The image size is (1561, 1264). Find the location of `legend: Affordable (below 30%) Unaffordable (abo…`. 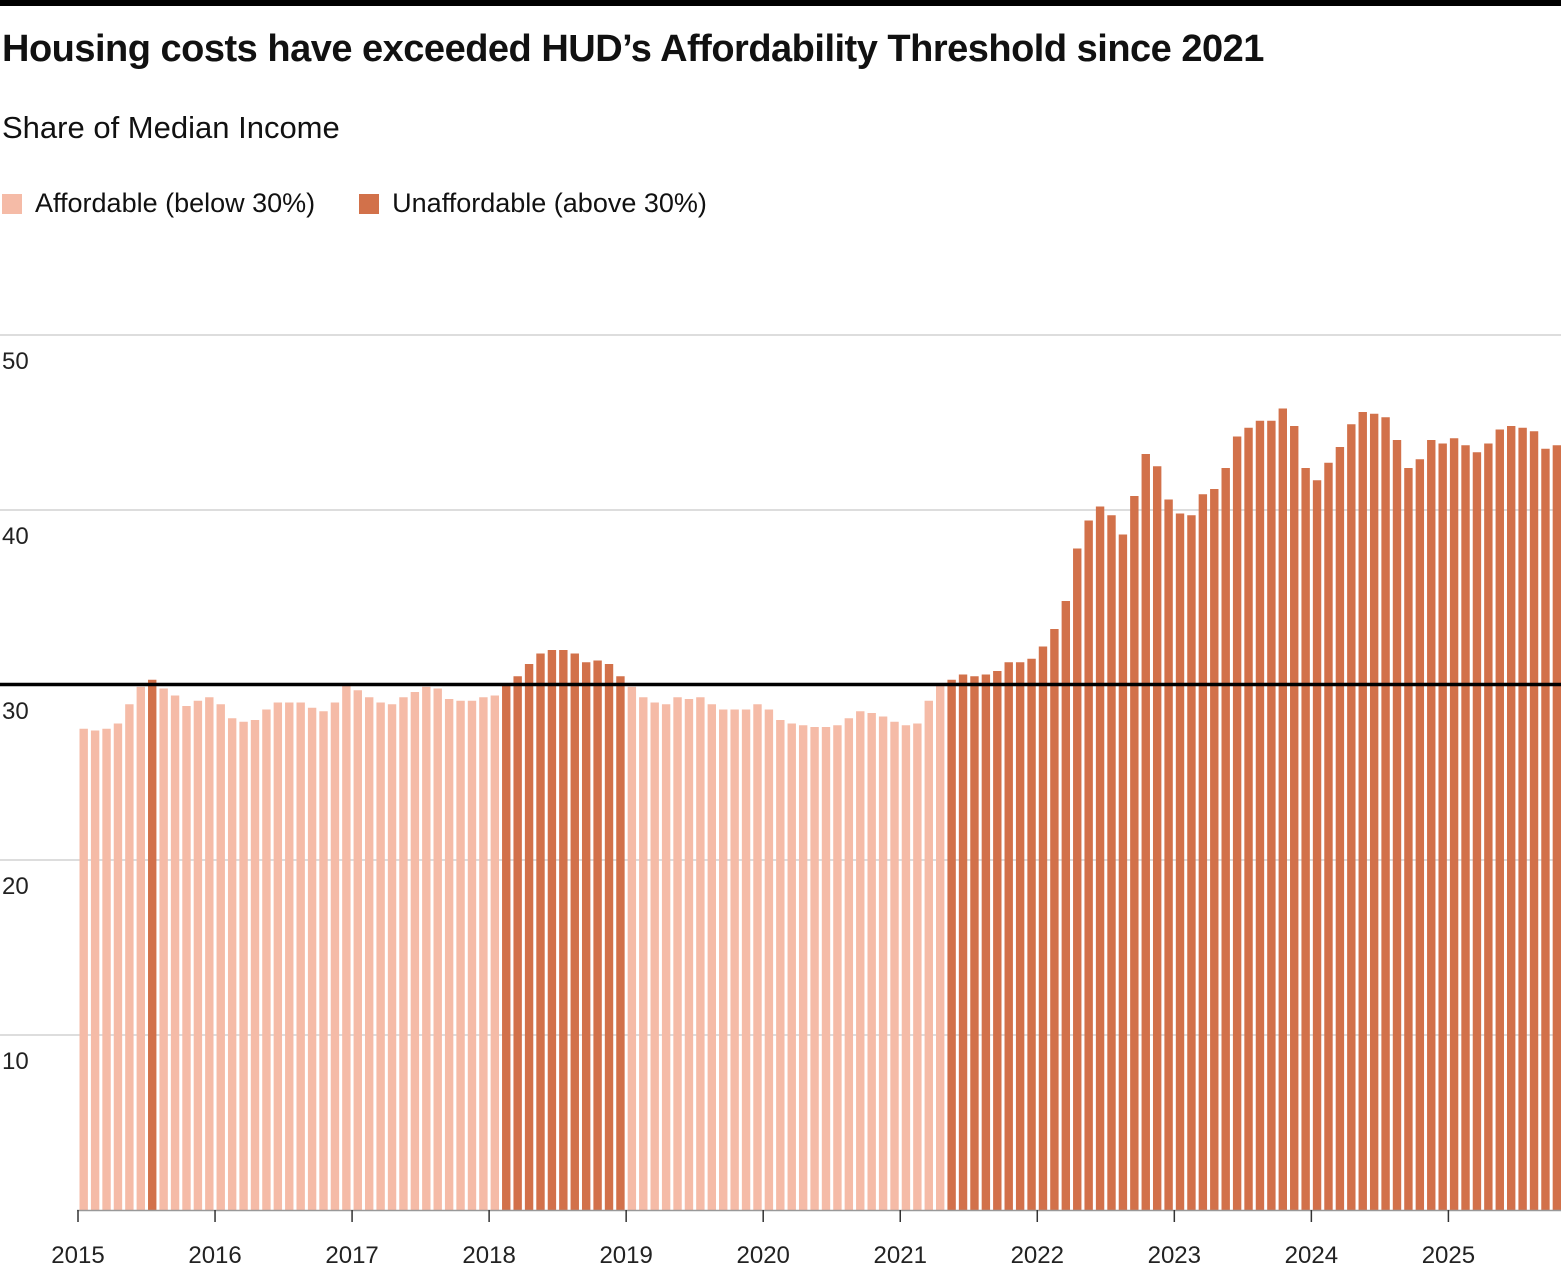

legend: Affordable (below 30%) Unaffordable (abo… is located at coordinates (376, 203).